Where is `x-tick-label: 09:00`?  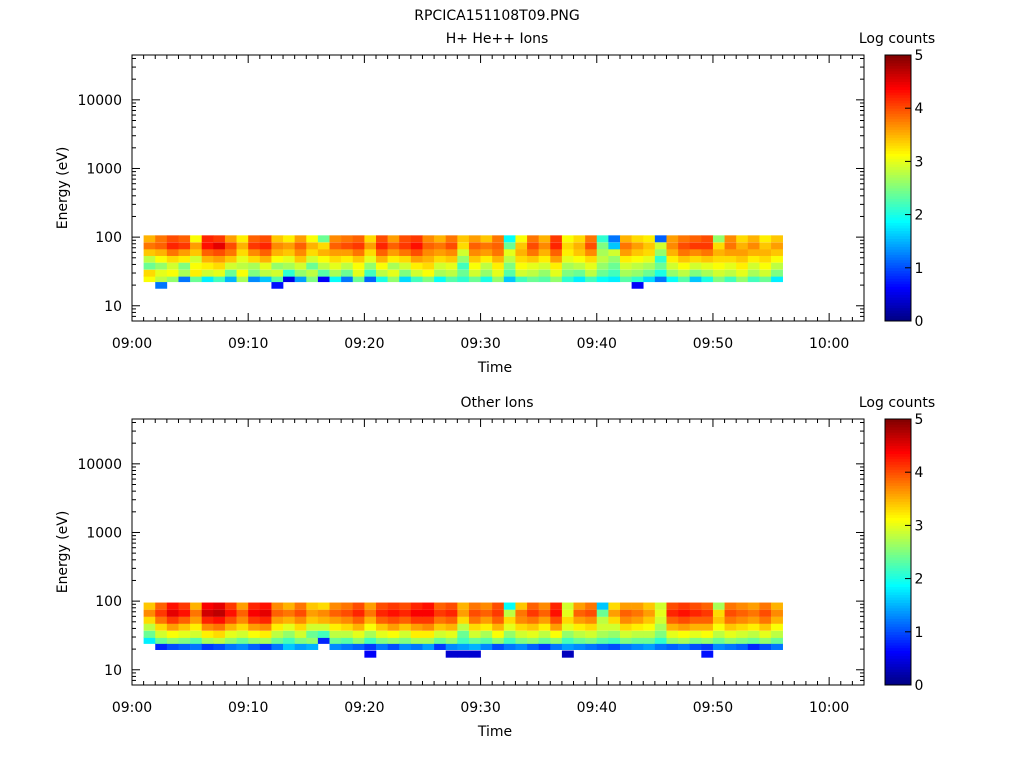 x-tick-label: 09:00 is located at coordinates (132, 708).